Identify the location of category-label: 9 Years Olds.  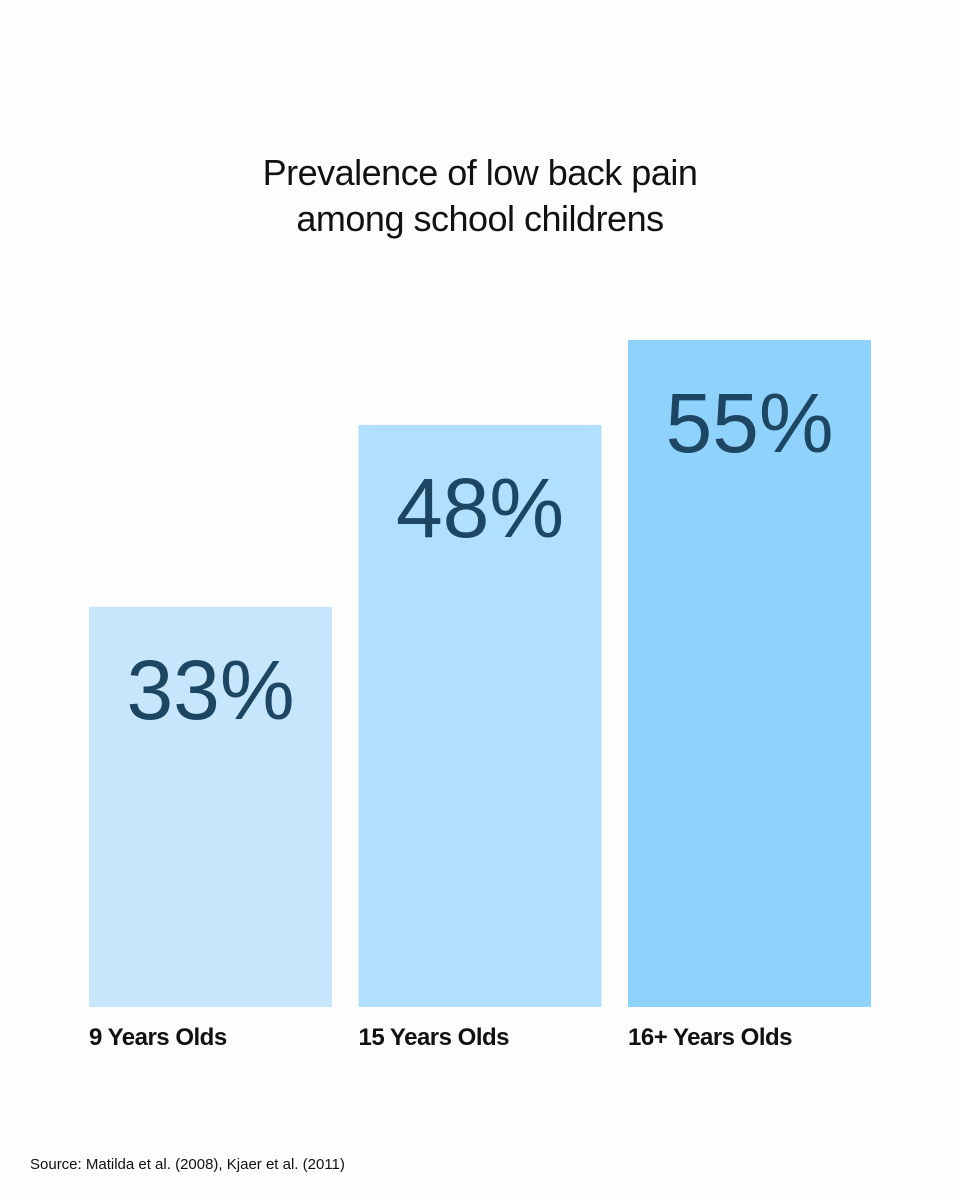
(158, 1037).